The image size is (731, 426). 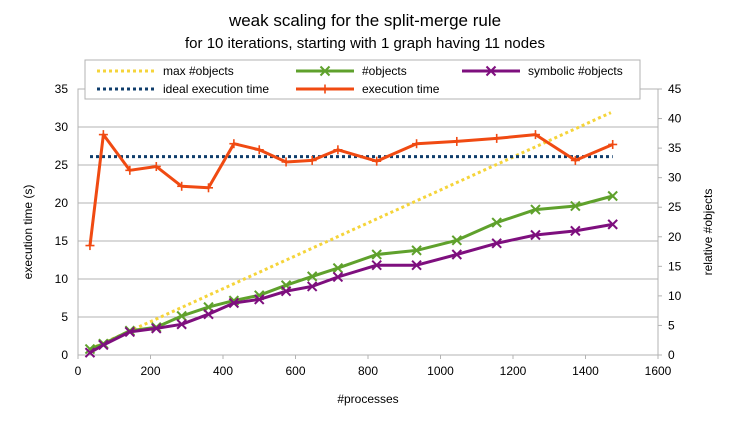 I want to click on legend-item-max-objects: max #objects, so click(x=165, y=71).